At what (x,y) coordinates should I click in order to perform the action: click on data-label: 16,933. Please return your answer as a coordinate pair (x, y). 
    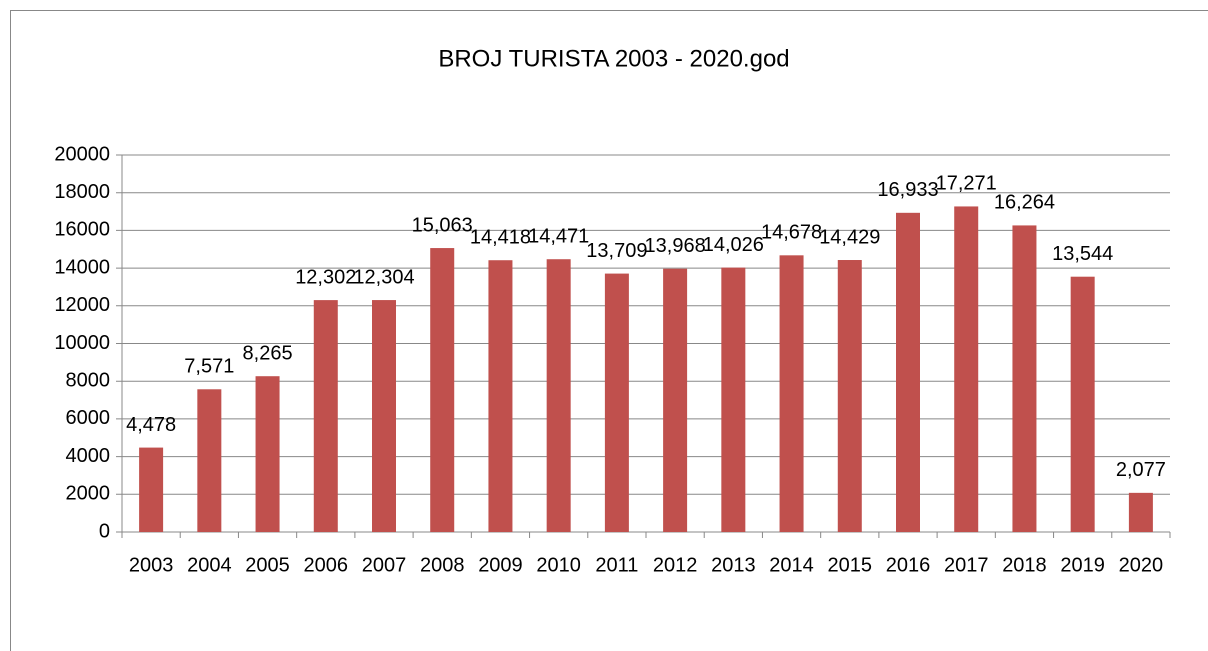
    Looking at the image, I should click on (907, 190).